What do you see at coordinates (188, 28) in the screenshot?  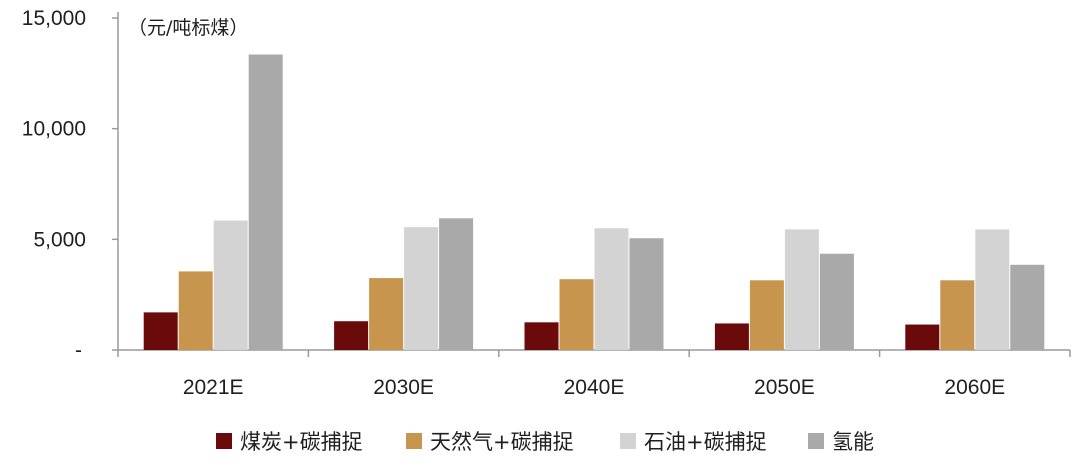 I see `unit-label: （元/吨标煤）` at bounding box center [188, 28].